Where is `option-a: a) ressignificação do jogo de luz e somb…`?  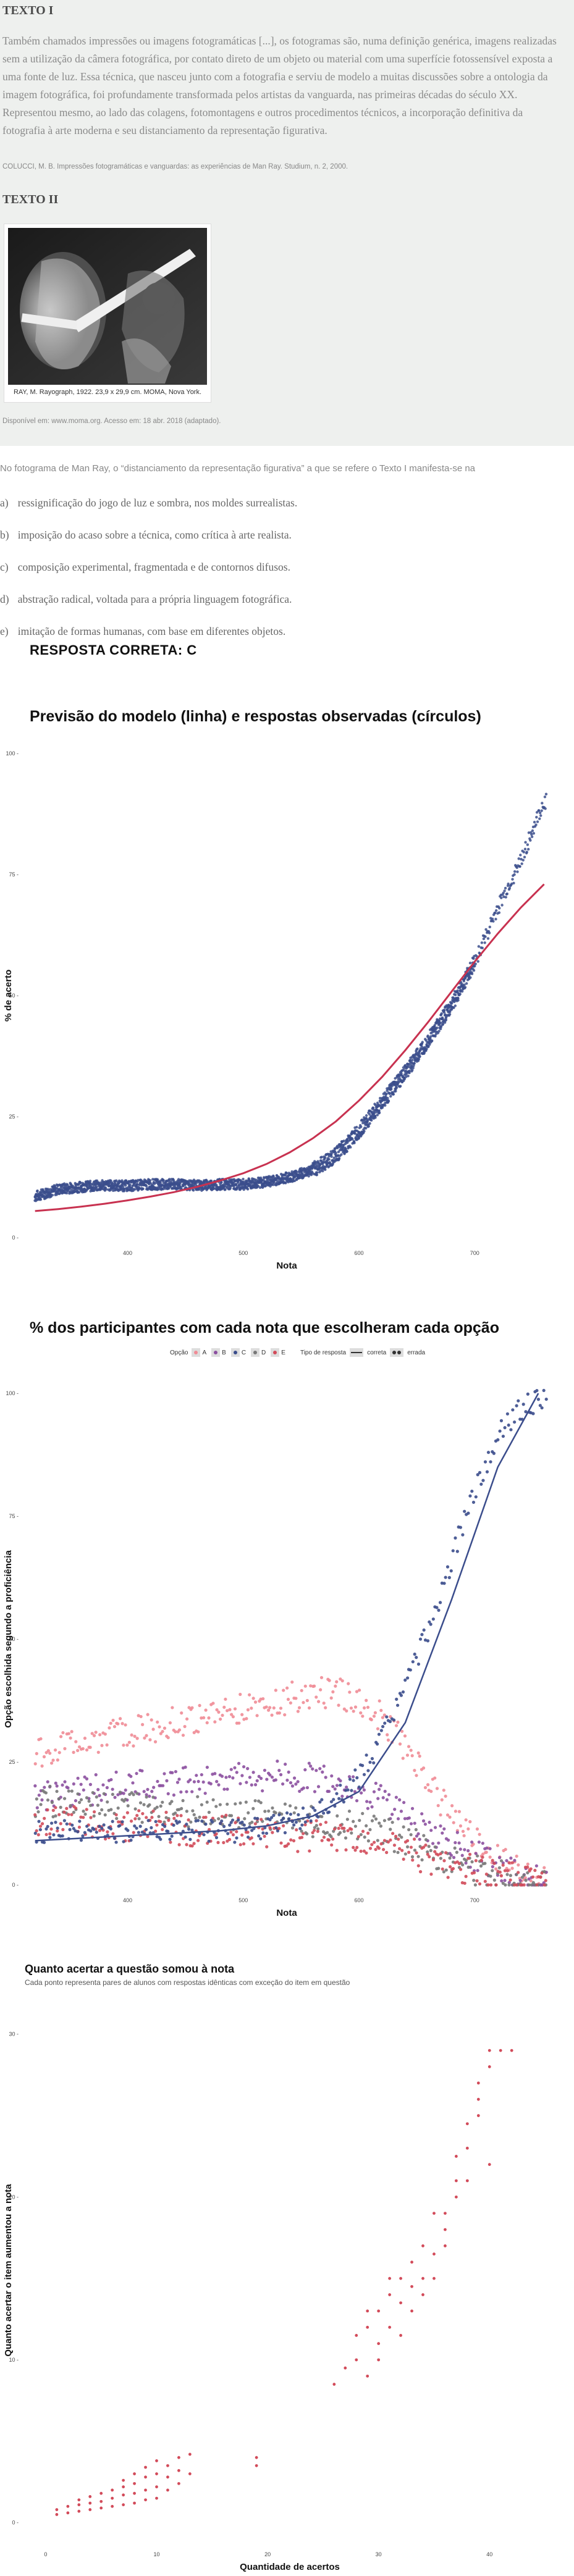 option-a: a) ressignificação do jogo de luz e somb… is located at coordinates (148, 504).